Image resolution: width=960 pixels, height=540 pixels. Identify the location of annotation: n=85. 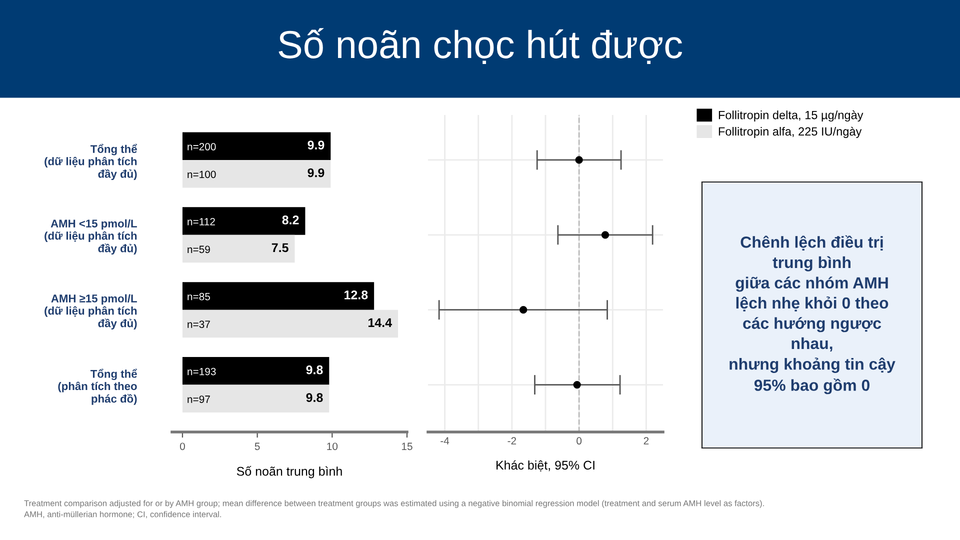
(199, 296).